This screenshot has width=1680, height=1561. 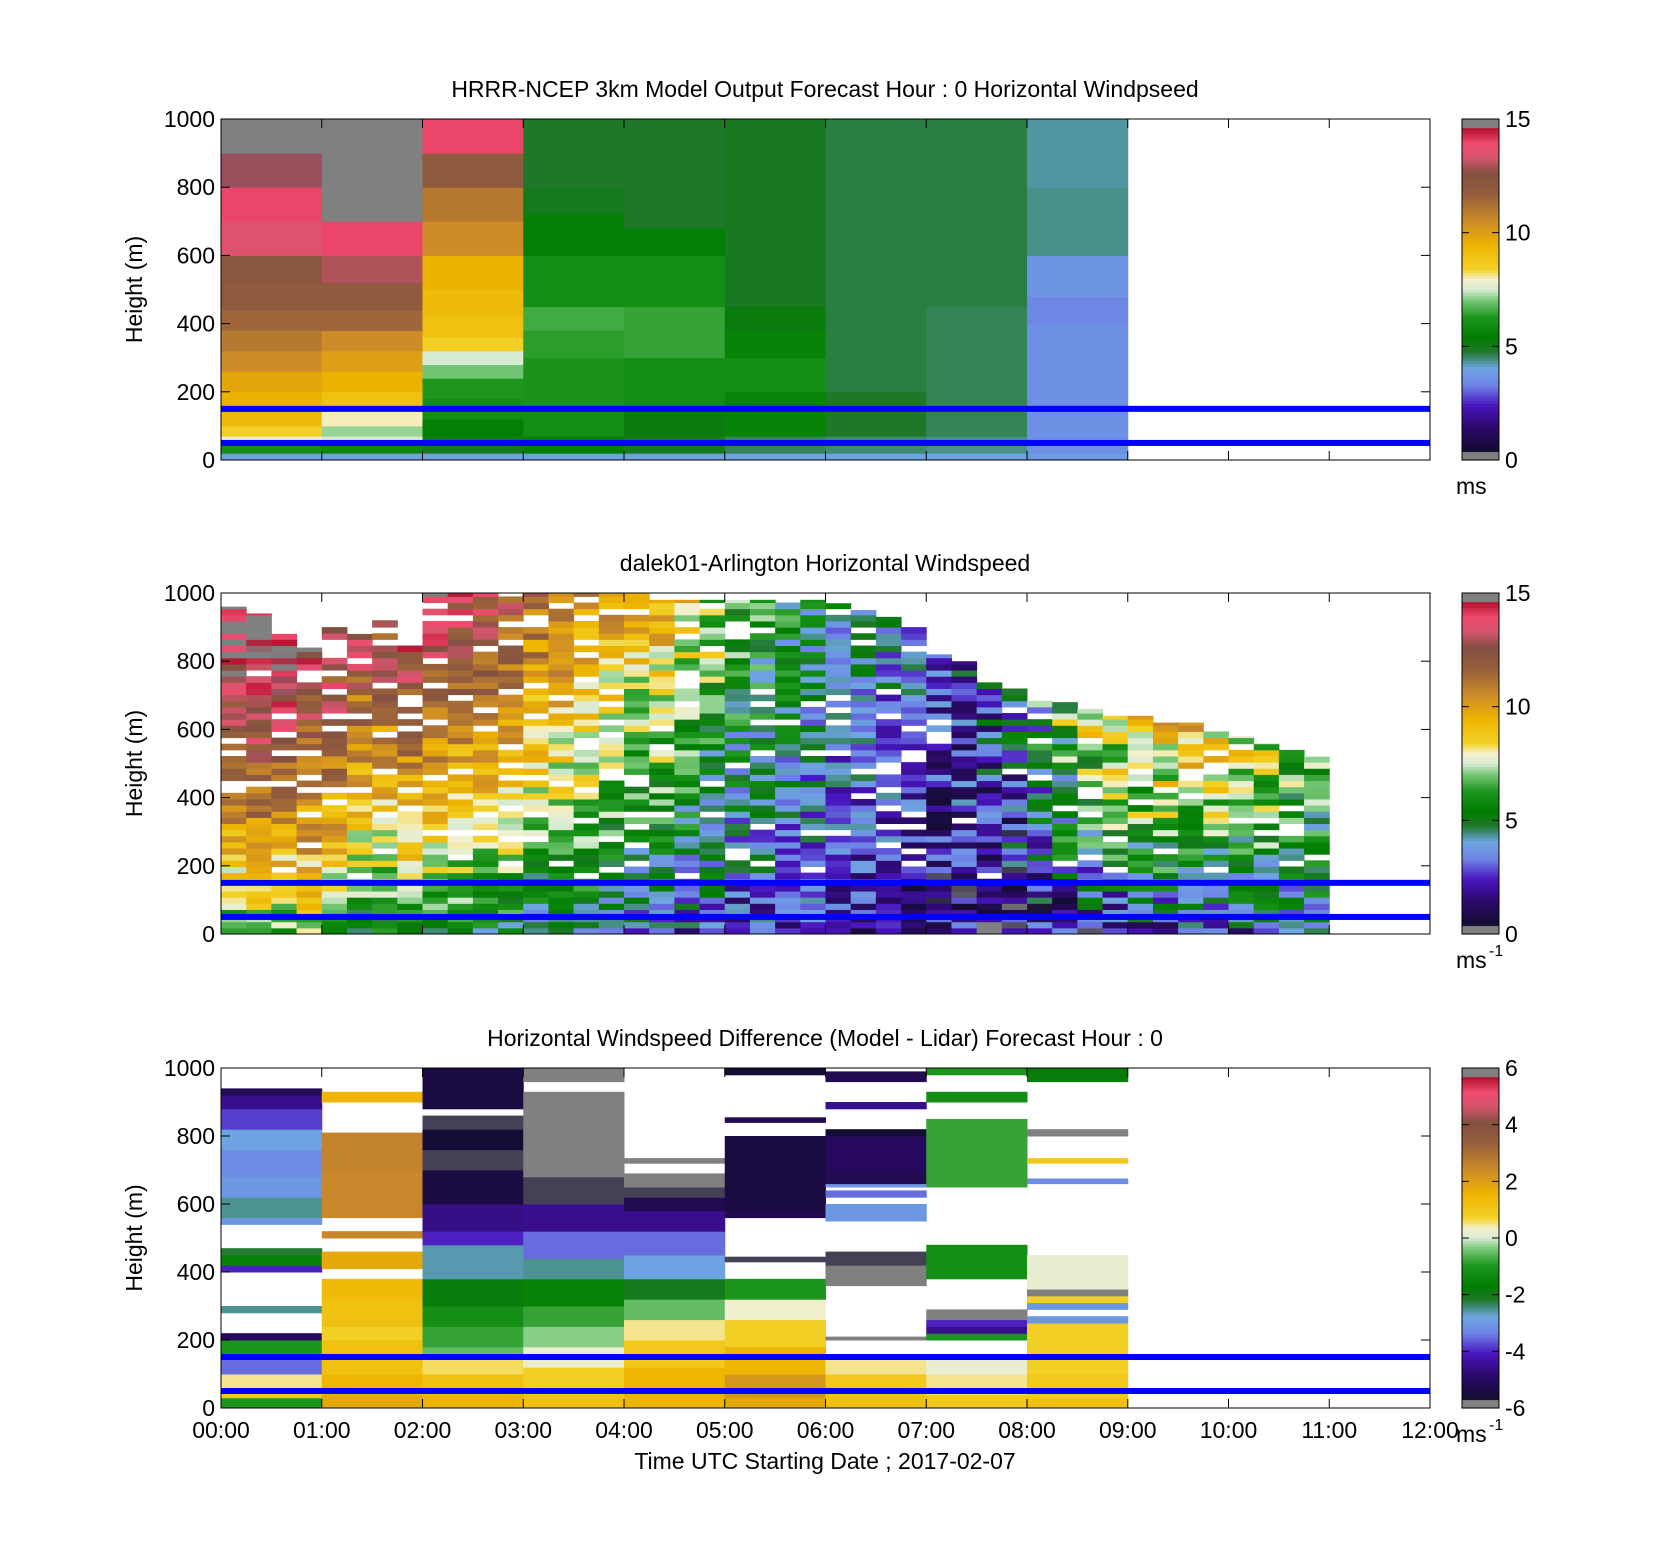 I want to click on colorbar-tick-label: 2, so click(x=1511, y=1181).